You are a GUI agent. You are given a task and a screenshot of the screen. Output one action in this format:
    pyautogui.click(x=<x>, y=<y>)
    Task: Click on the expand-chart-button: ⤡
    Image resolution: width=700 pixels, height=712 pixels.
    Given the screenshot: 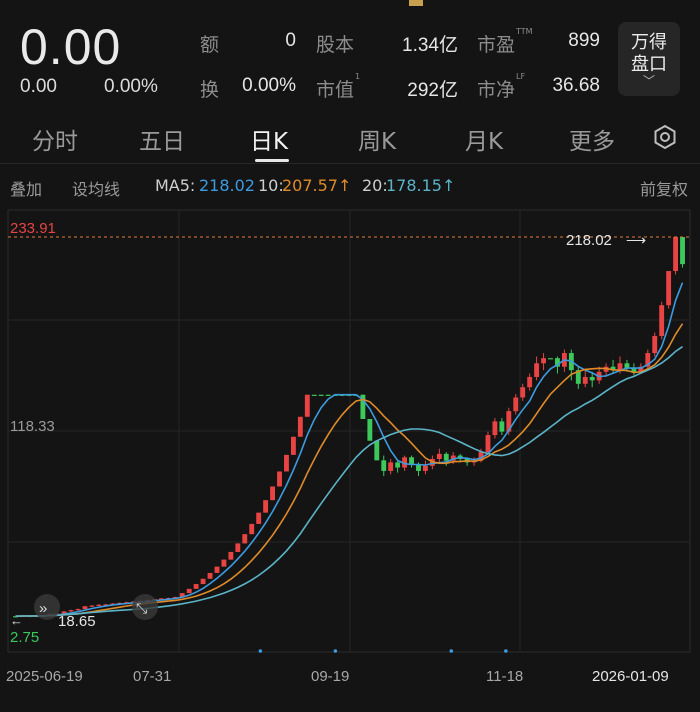 What is the action you would take?
    pyautogui.click(x=145, y=607)
    